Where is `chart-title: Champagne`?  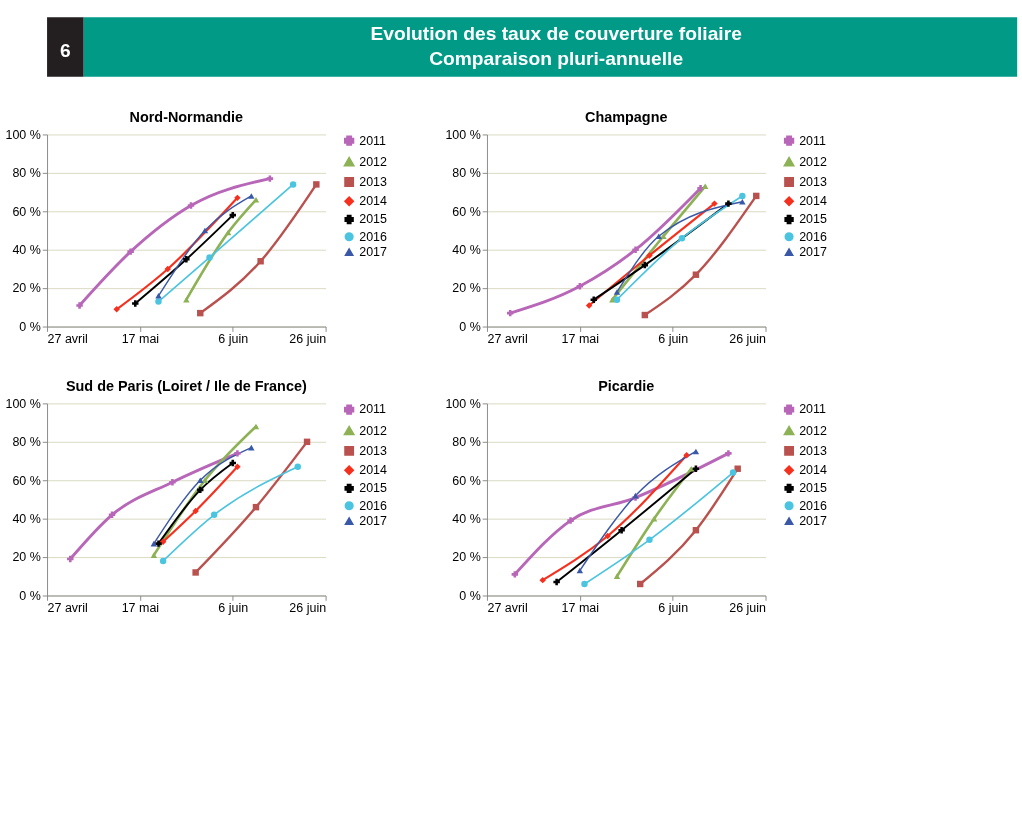 chart-title: Champagne is located at coordinates (626, 116).